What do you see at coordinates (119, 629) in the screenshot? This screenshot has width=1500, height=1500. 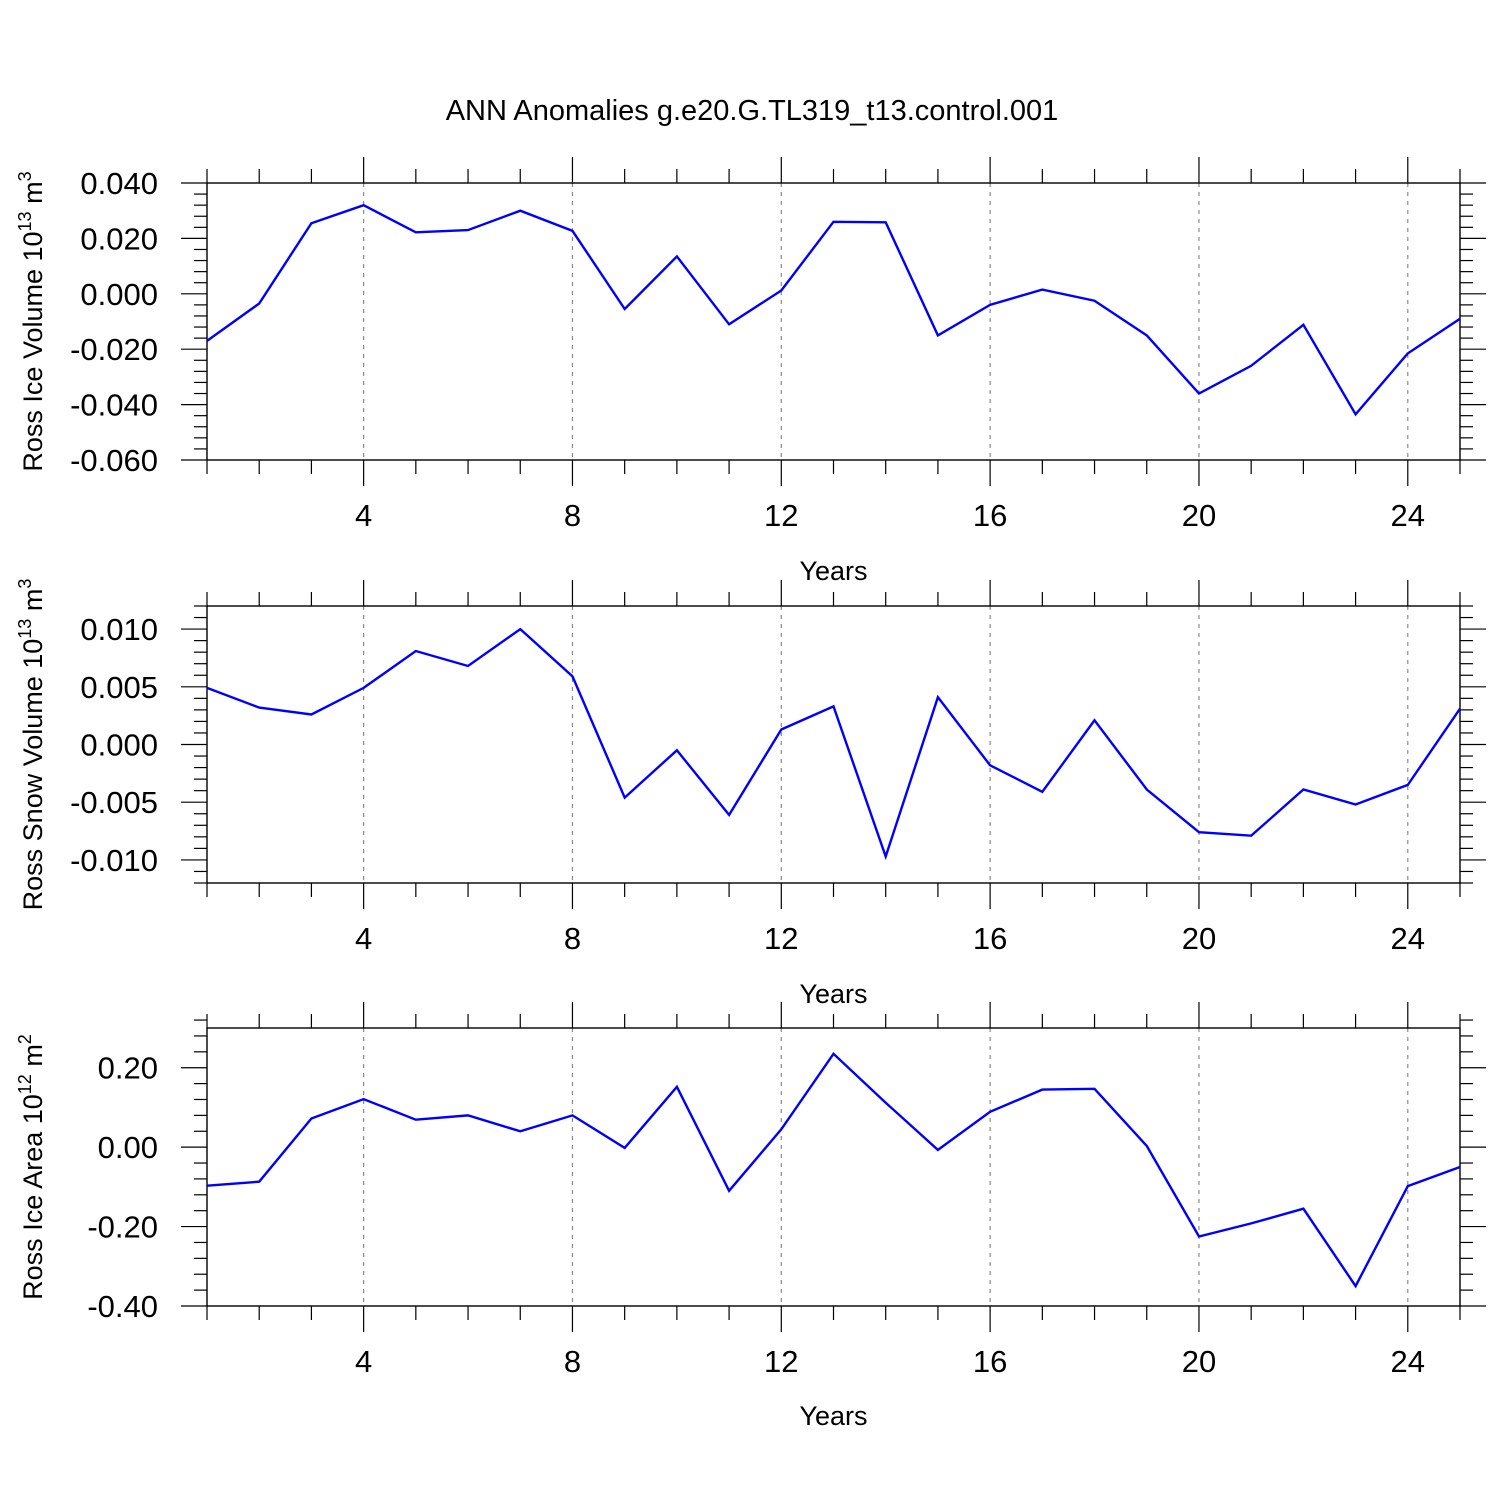 I see `y-tick-label: 0.010` at bounding box center [119, 629].